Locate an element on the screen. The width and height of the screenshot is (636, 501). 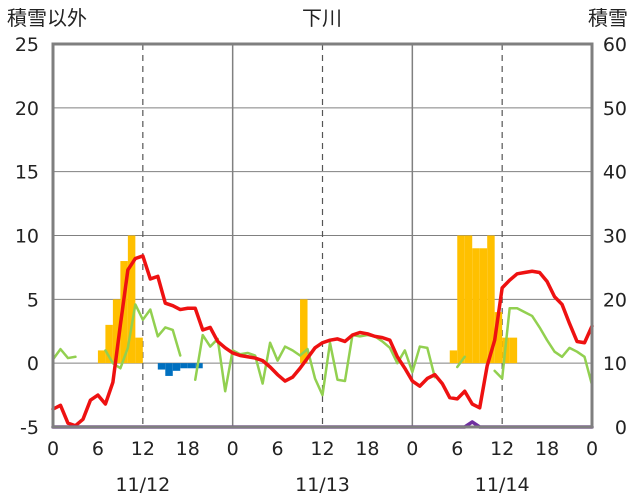
left-axis-label: 積雪以外 is located at coordinates (47, 18).